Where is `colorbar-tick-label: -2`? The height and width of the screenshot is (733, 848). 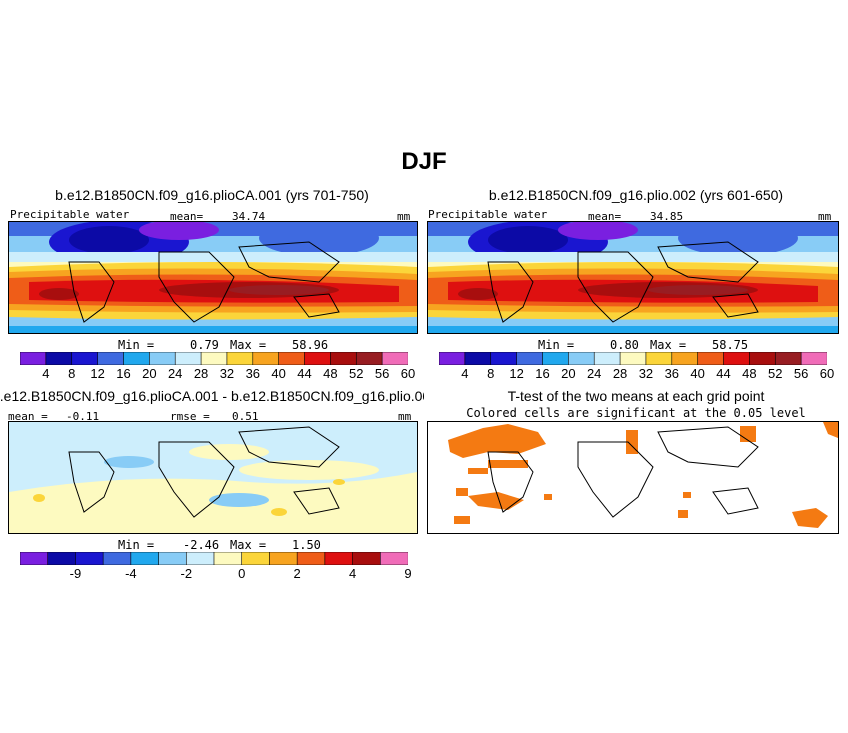 colorbar-tick-label: -2 is located at coordinates (186, 573).